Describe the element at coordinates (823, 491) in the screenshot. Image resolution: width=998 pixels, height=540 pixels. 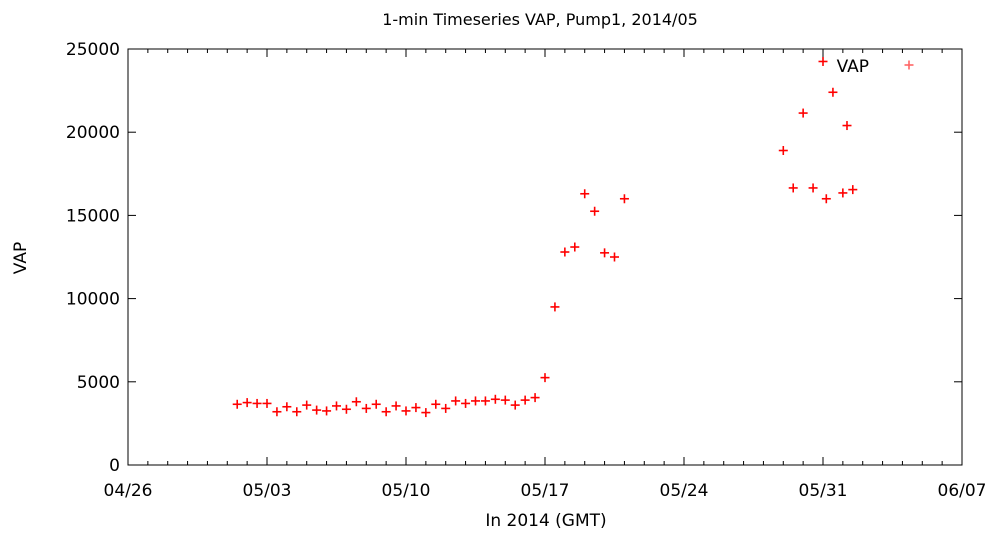
I see `x-tick-label: 05/31` at that location.